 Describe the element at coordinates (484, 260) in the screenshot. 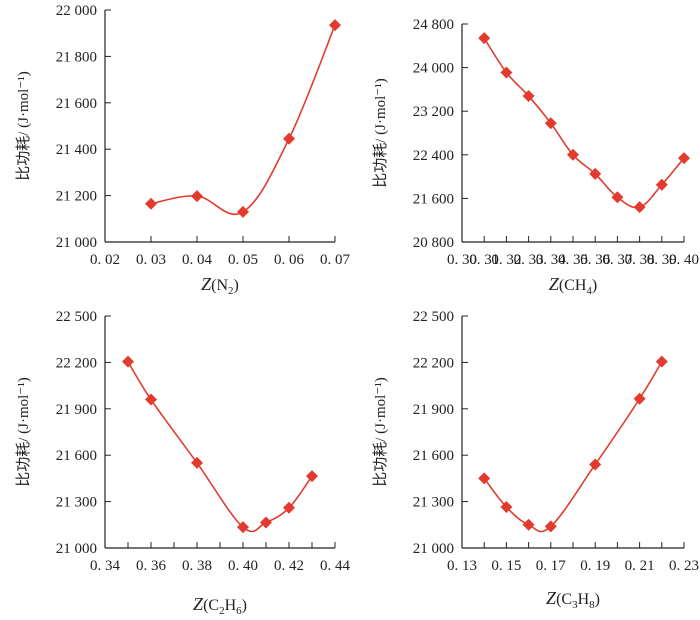

I see `x-tick-label: 0. 31` at that location.